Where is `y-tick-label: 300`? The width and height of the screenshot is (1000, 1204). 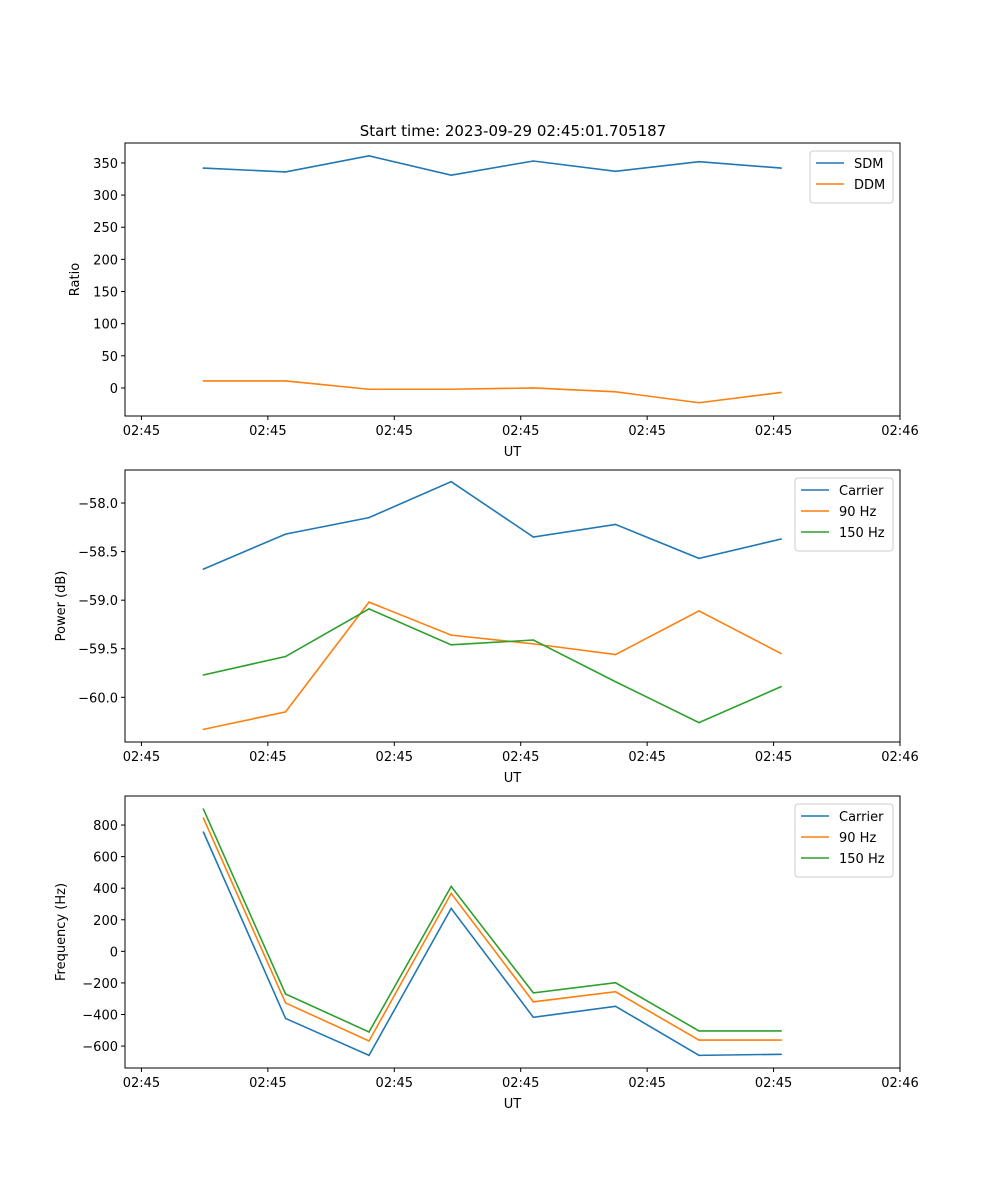 y-tick-label: 300 is located at coordinates (105, 196).